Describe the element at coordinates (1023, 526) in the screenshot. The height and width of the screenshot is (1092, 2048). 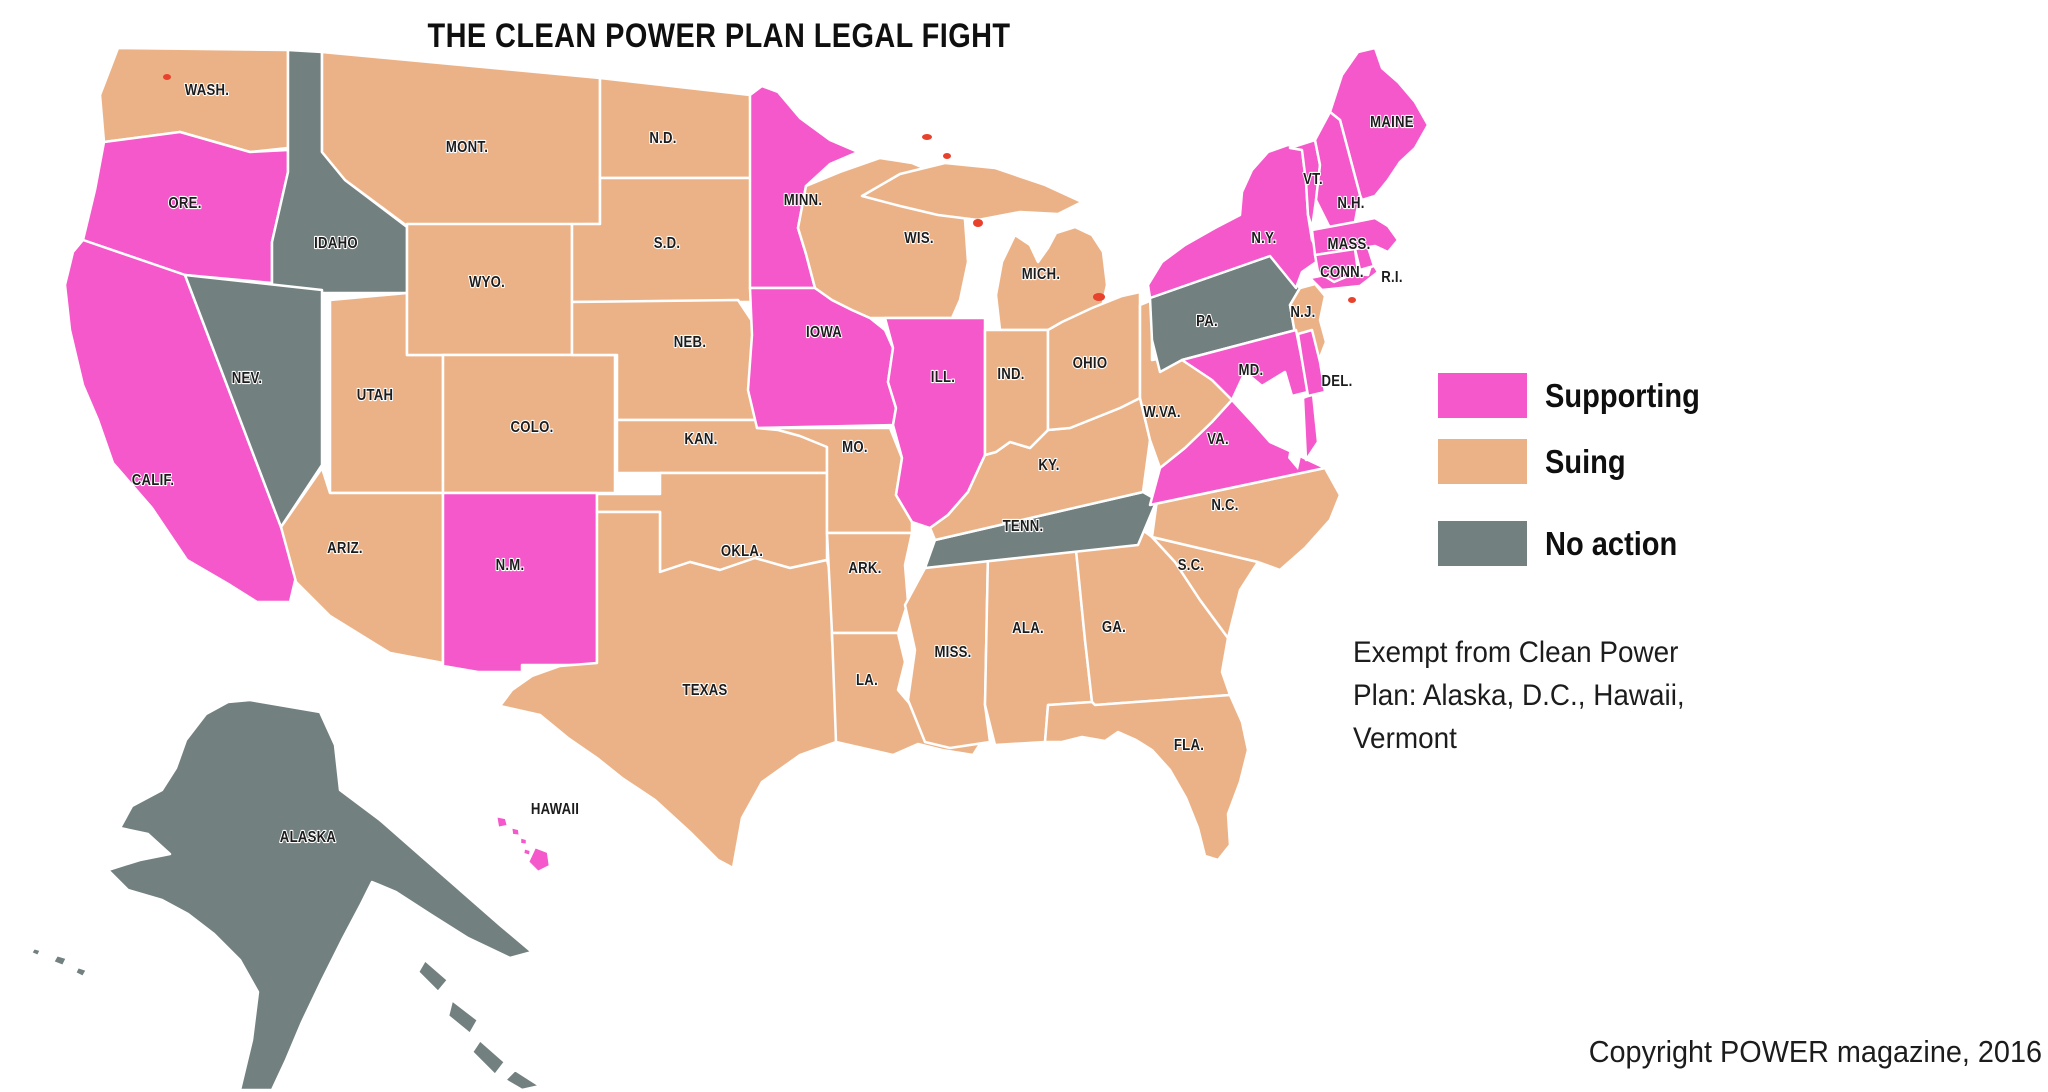
I see `state-label-tenn: TENN.` at that location.